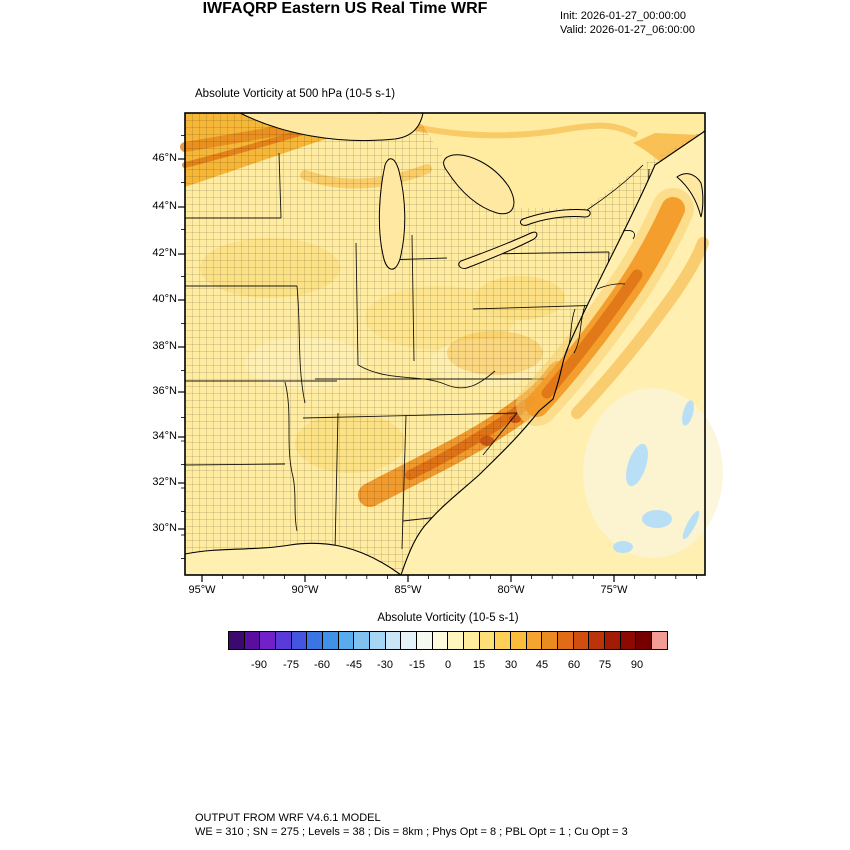 The width and height of the screenshot is (850, 850). I want to click on gulf-coastline, so click(293, 559).